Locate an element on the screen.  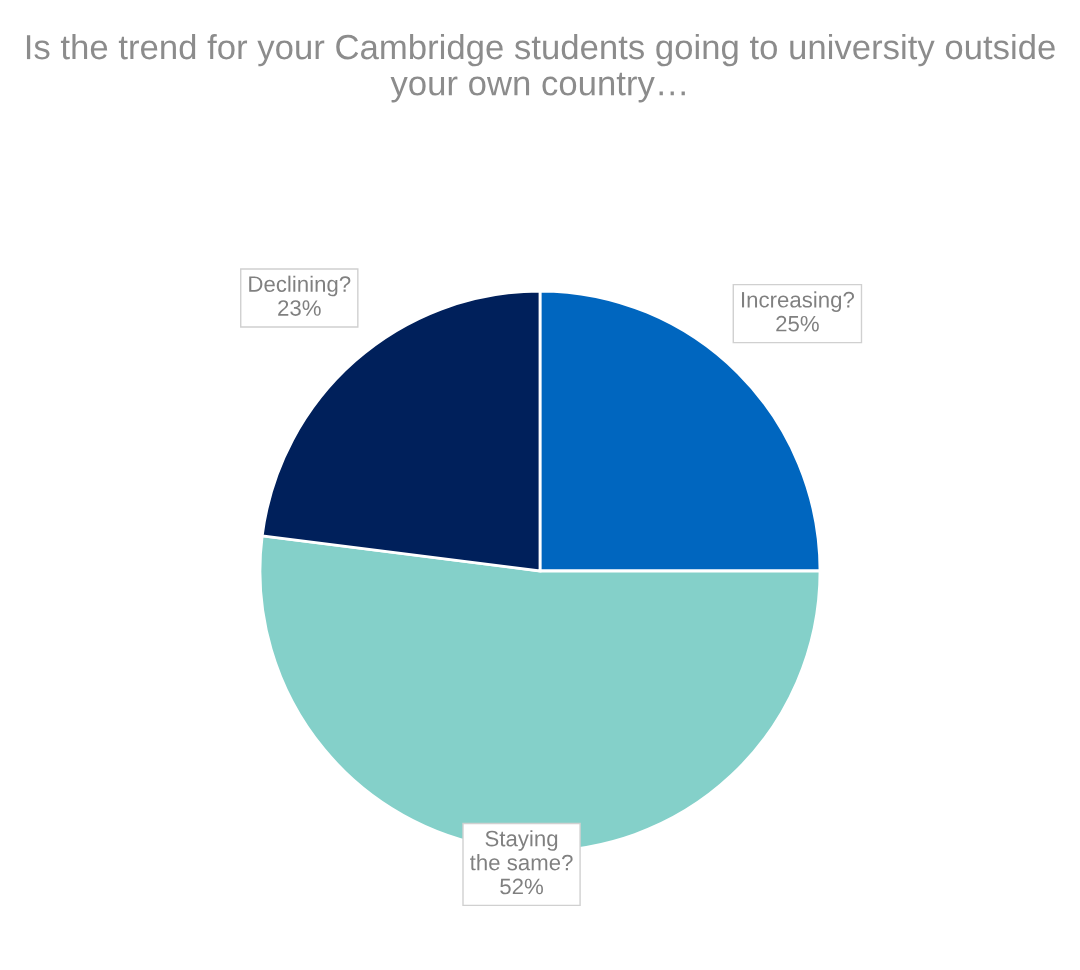
slice-label: Declining? is located at coordinates (300, 286).